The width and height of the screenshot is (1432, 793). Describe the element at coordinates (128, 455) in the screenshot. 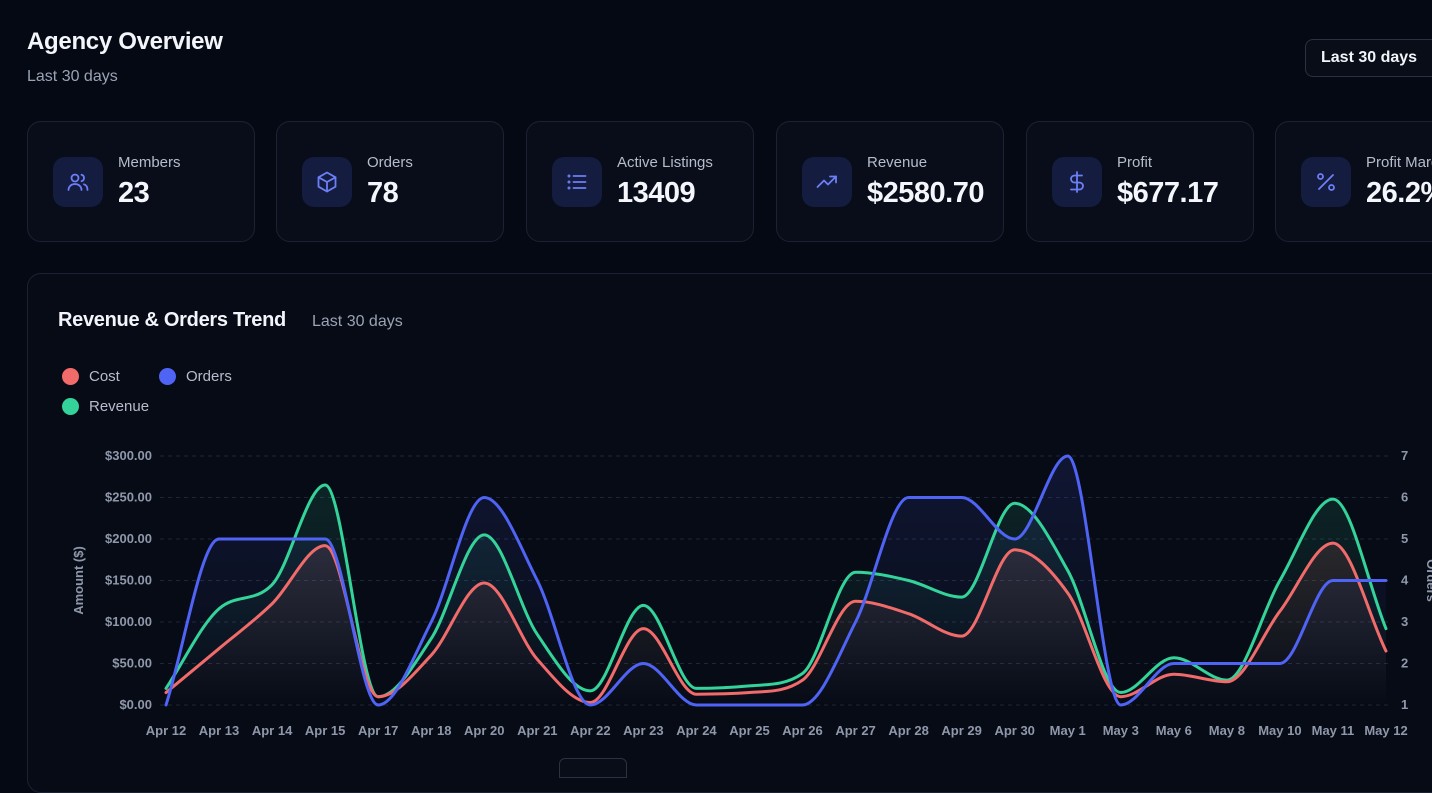

I see `y-tick-label: $300.00` at that location.